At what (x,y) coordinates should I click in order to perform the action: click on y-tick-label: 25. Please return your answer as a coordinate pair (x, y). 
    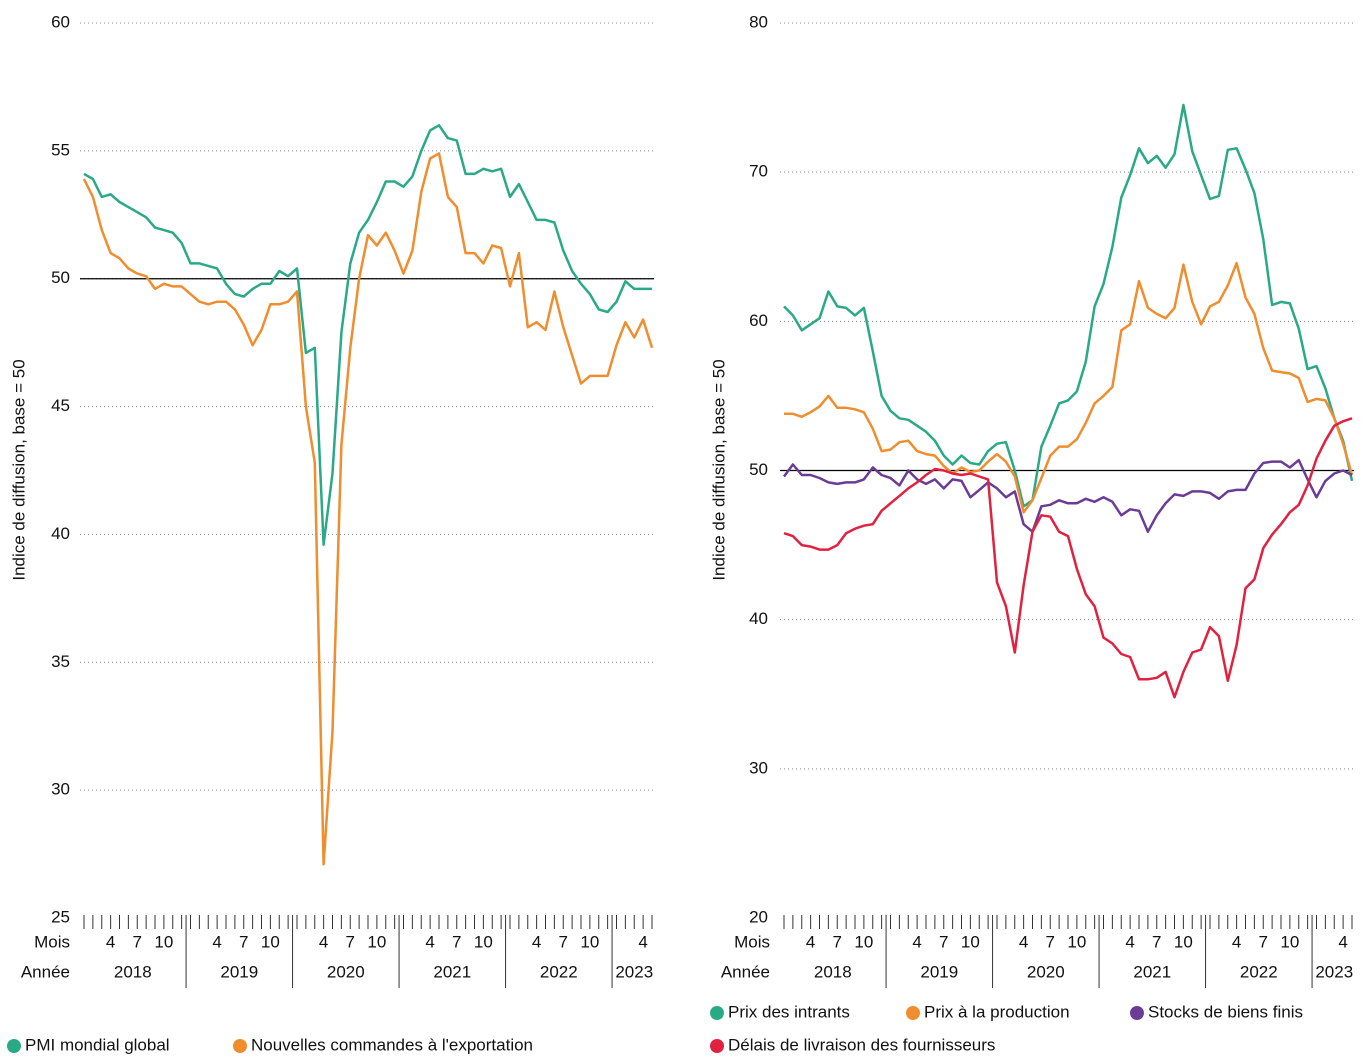
    Looking at the image, I should click on (60, 916).